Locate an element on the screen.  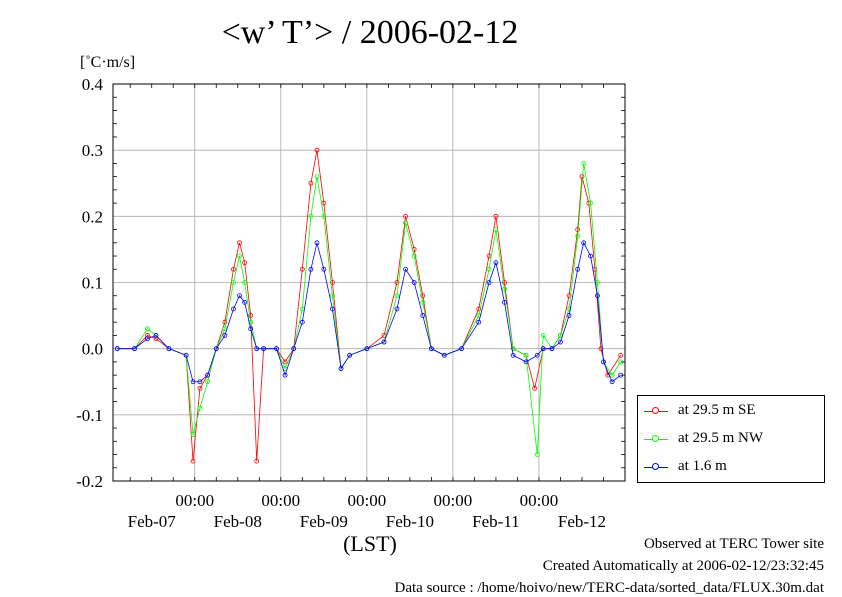
chart-title: <w’ T’> / 2006-02-12 is located at coordinates (370, 32).